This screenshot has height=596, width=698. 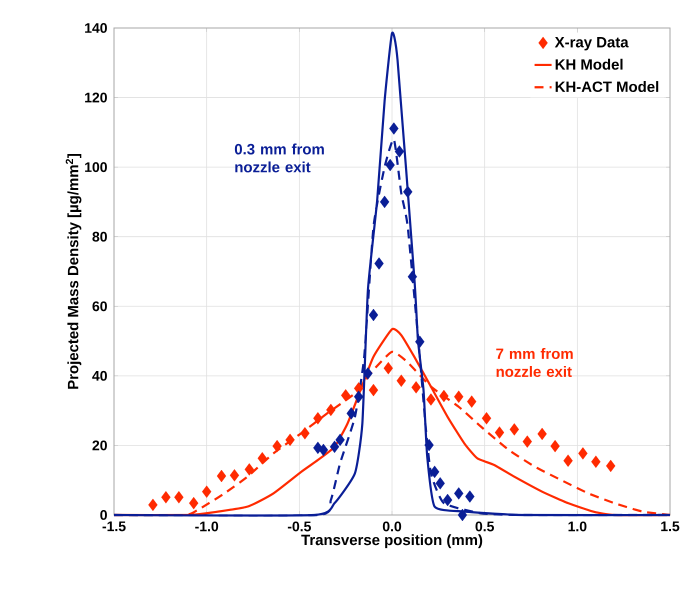 I want to click on x-tick-label: 0.5, so click(x=485, y=526).